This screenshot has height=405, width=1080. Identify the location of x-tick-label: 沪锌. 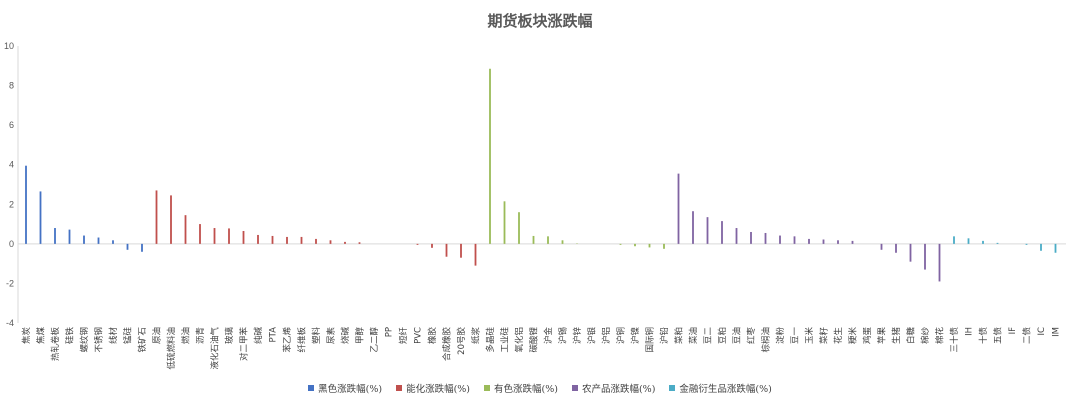
(577, 336).